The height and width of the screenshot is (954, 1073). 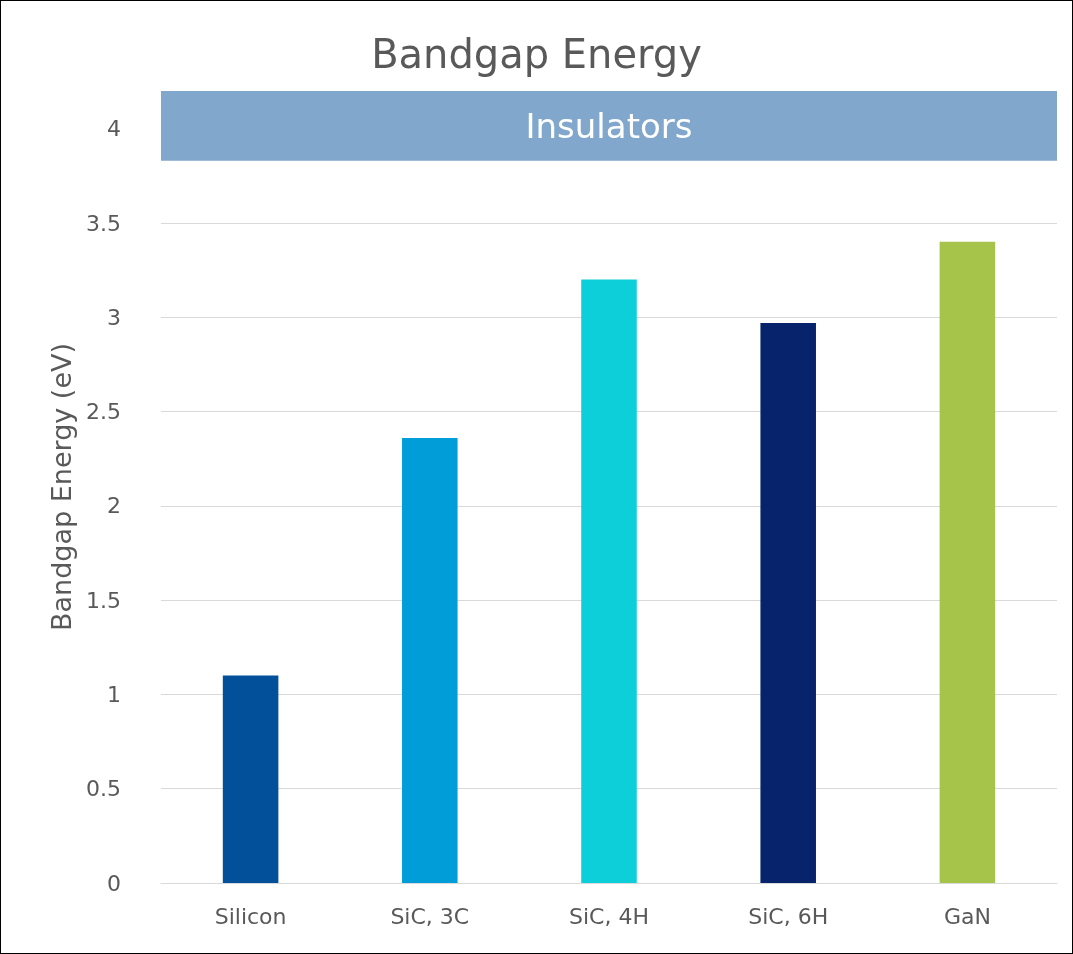 I want to click on y-tick-label: 3.5, so click(x=103, y=223).